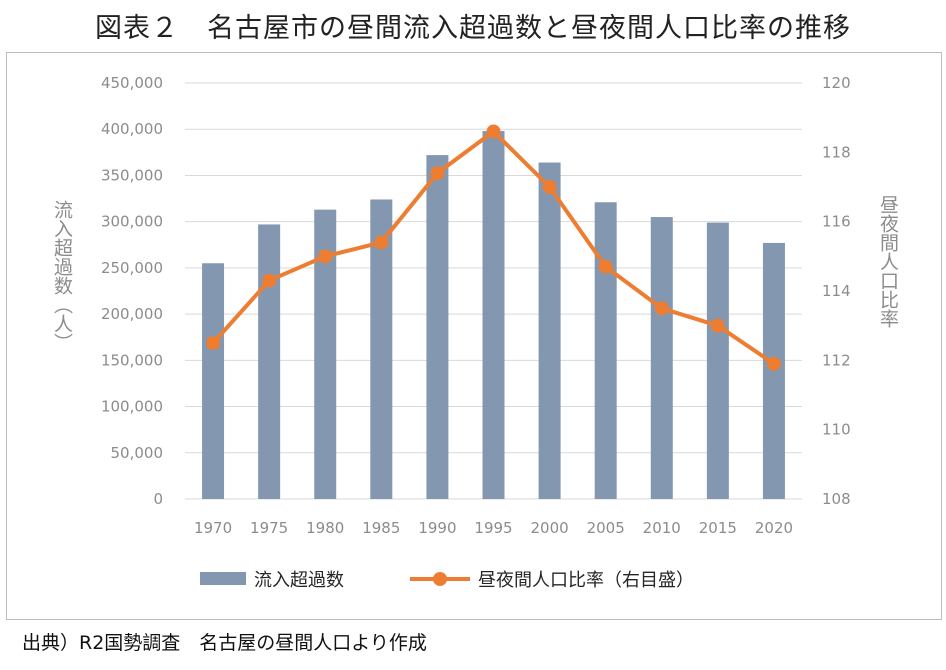 This screenshot has width=946, height=670. What do you see at coordinates (888, 261) in the screenshot?
I see `y2-axis-title: 昼夜間人口比率` at bounding box center [888, 261].